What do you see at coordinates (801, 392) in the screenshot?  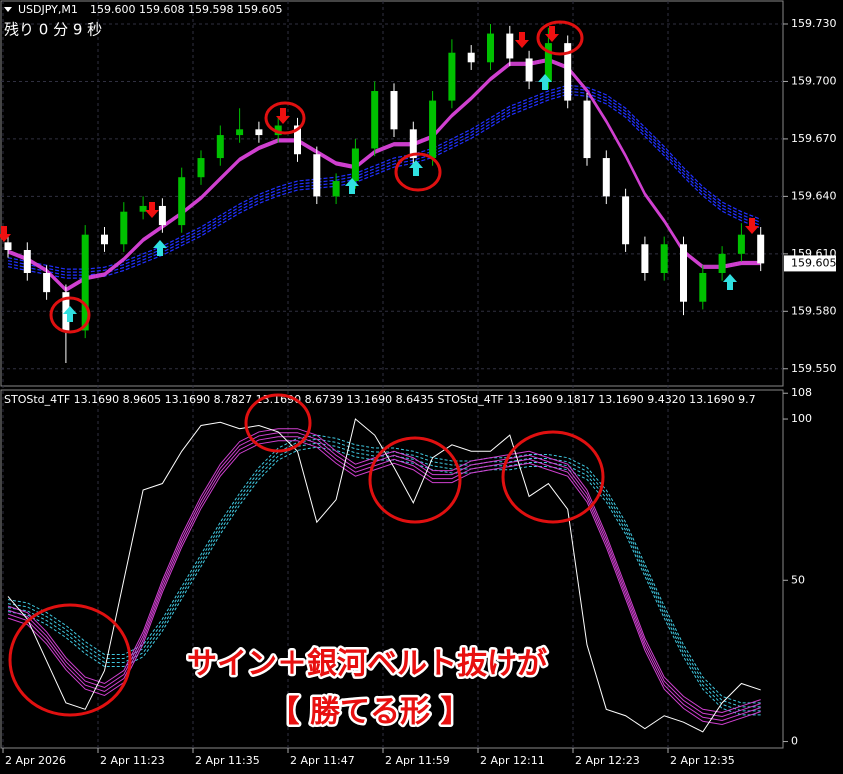 I see `y-tick-label: 108` at bounding box center [801, 392].